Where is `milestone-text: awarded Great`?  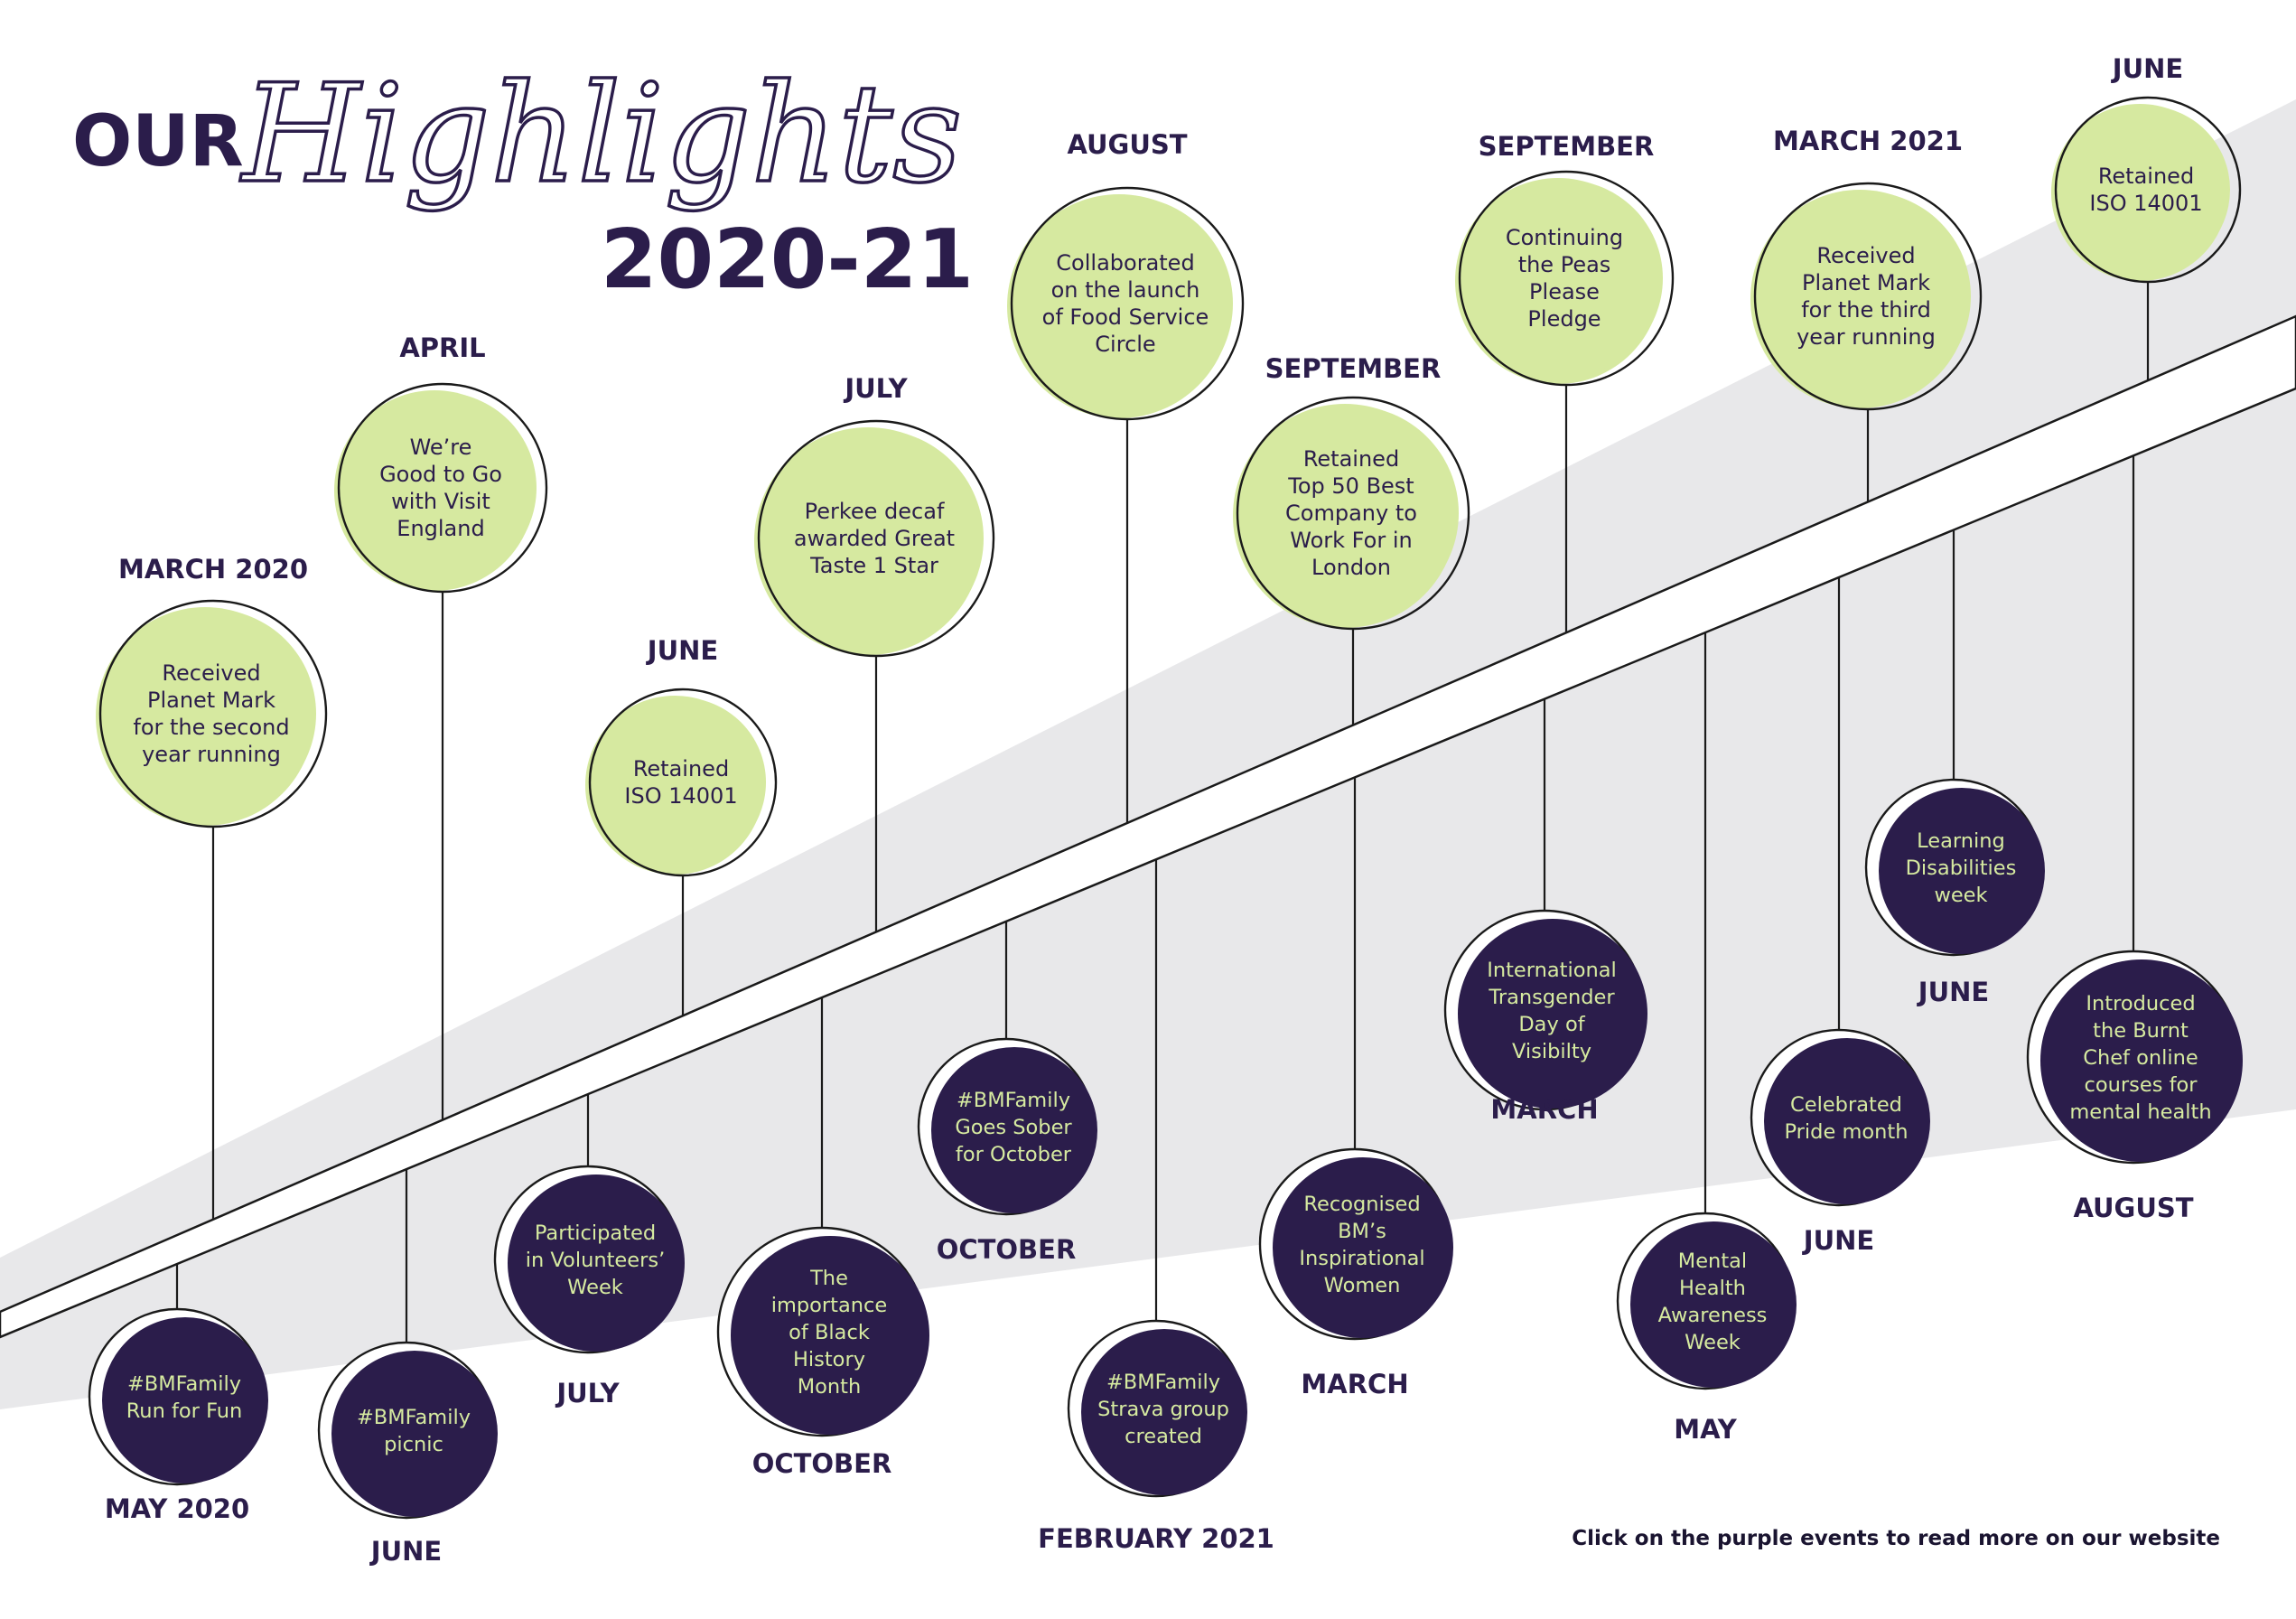
milestone-text: awarded Great is located at coordinates (875, 538).